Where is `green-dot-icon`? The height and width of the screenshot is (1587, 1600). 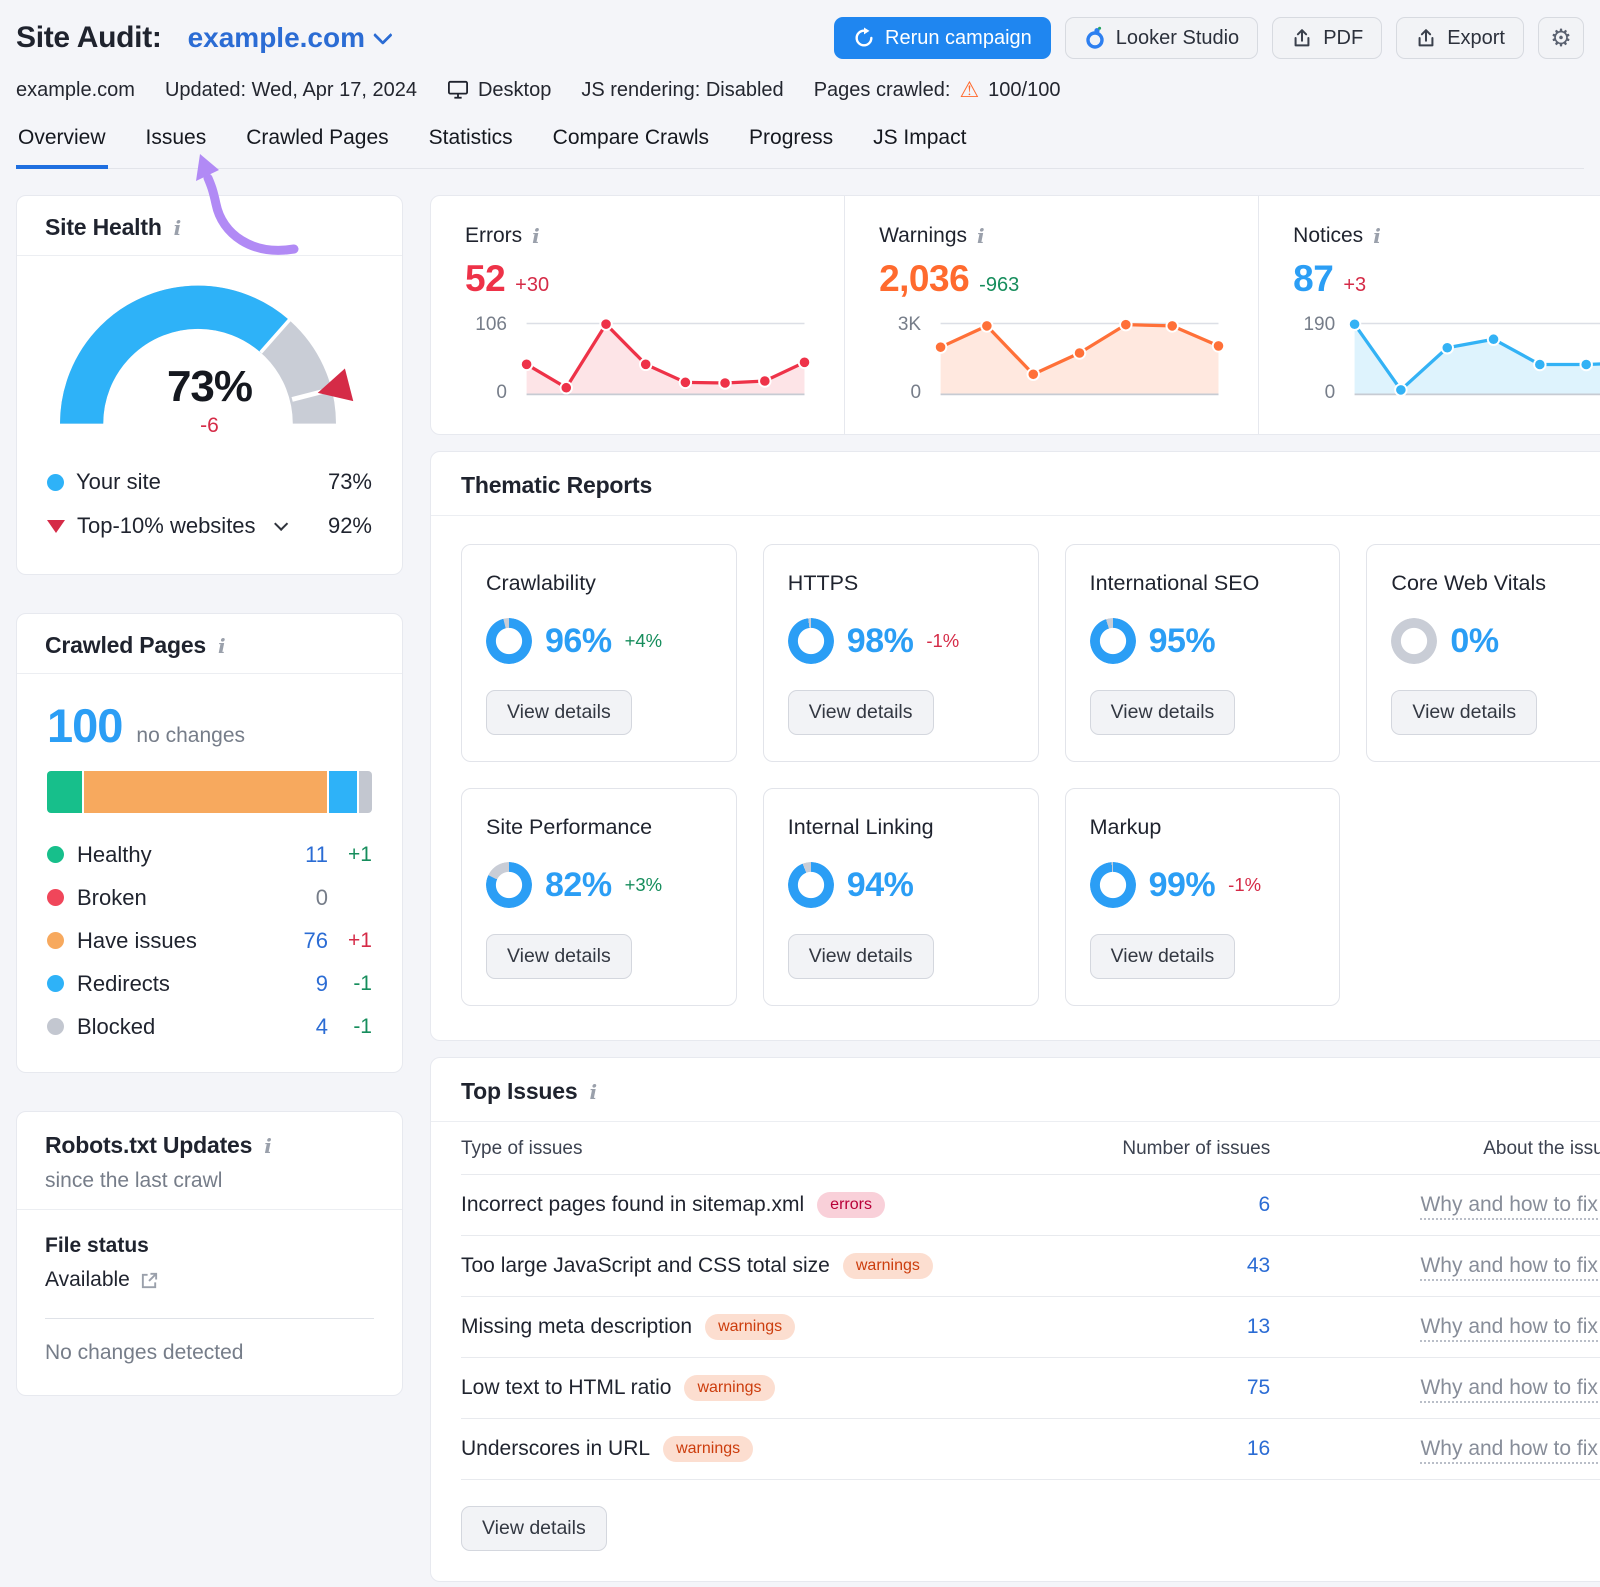 green-dot-icon is located at coordinates (55, 855).